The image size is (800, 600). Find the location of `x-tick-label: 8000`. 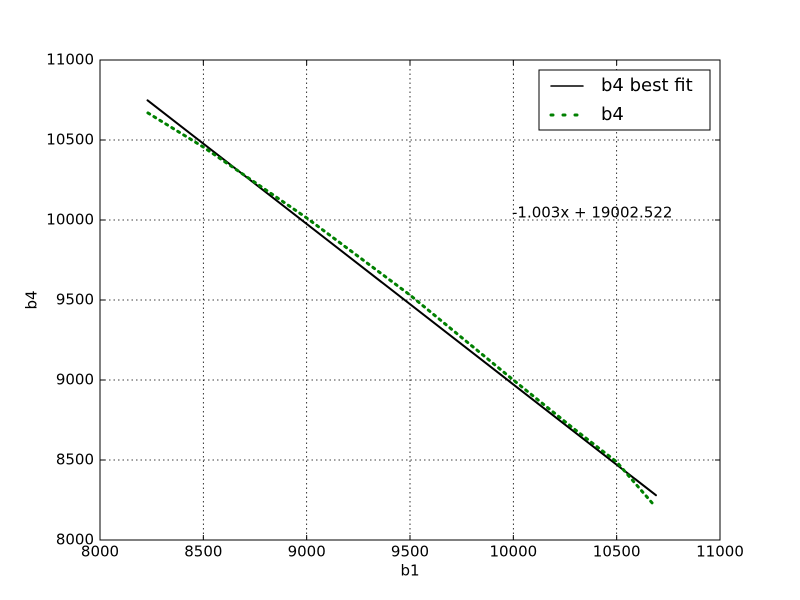

x-tick-label: 8000 is located at coordinates (100, 552).